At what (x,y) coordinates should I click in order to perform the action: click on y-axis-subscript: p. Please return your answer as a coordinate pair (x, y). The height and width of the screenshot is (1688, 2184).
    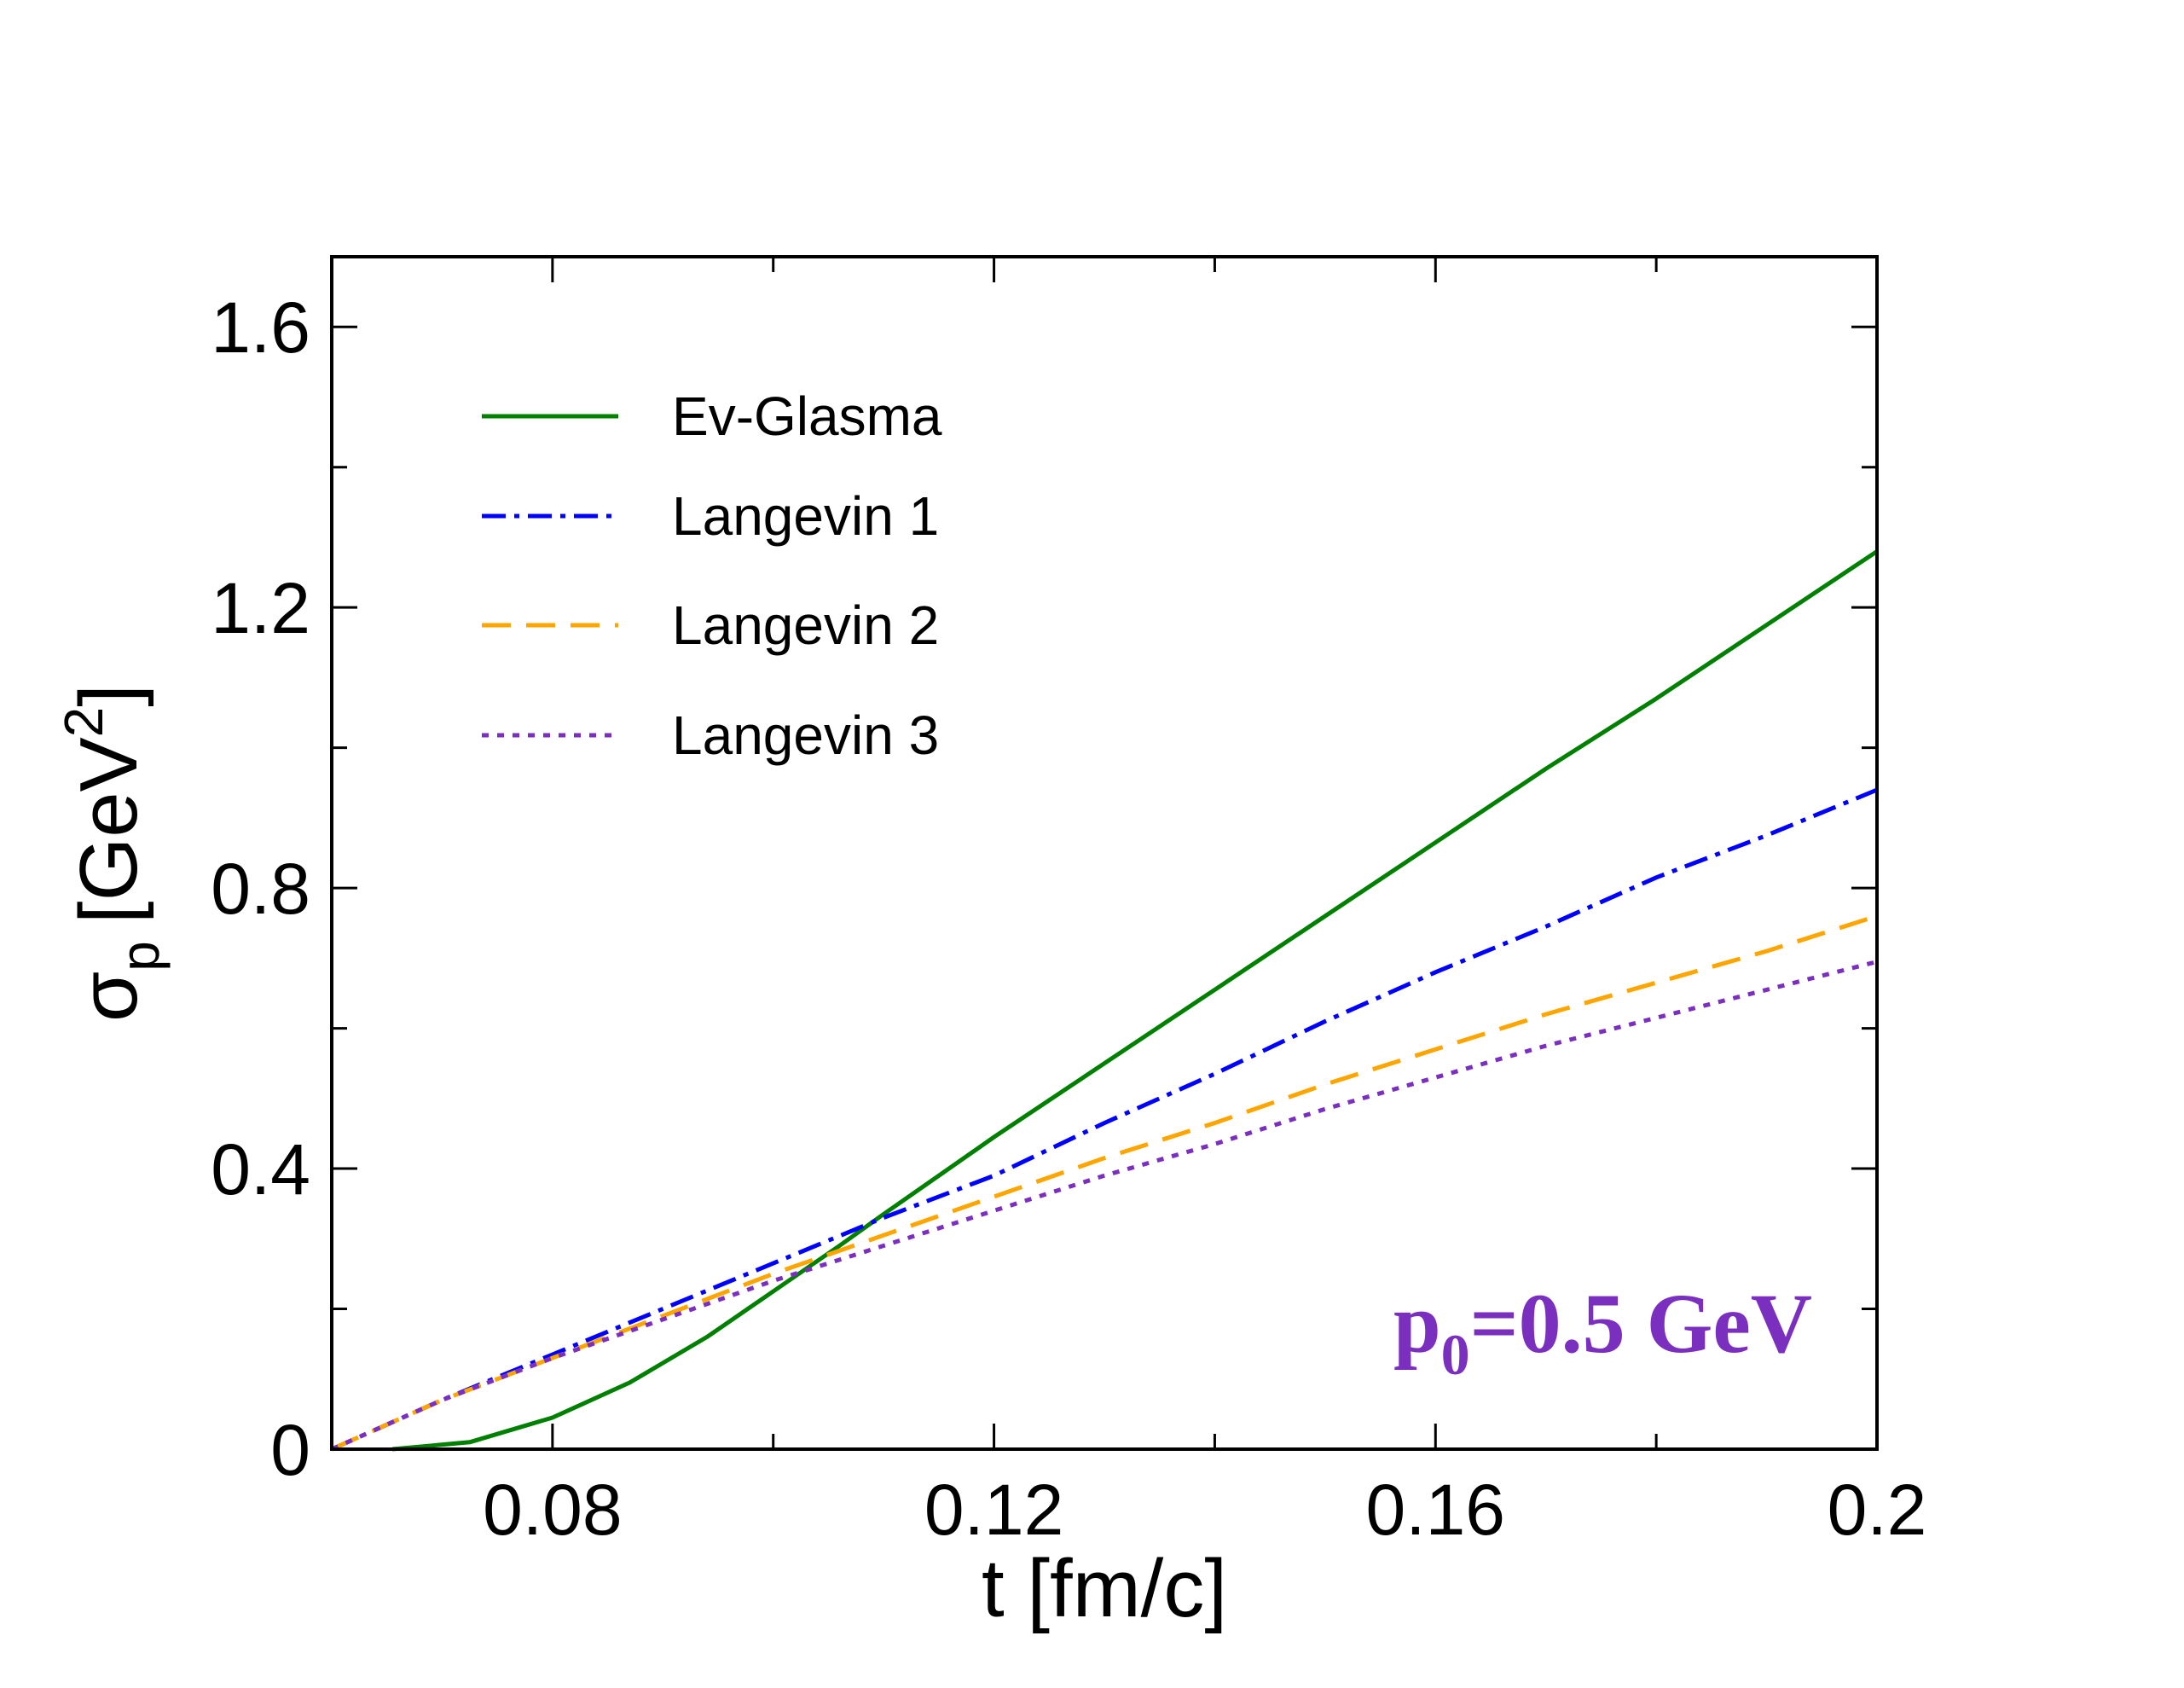
    Looking at the image, I should click on (140, 957).